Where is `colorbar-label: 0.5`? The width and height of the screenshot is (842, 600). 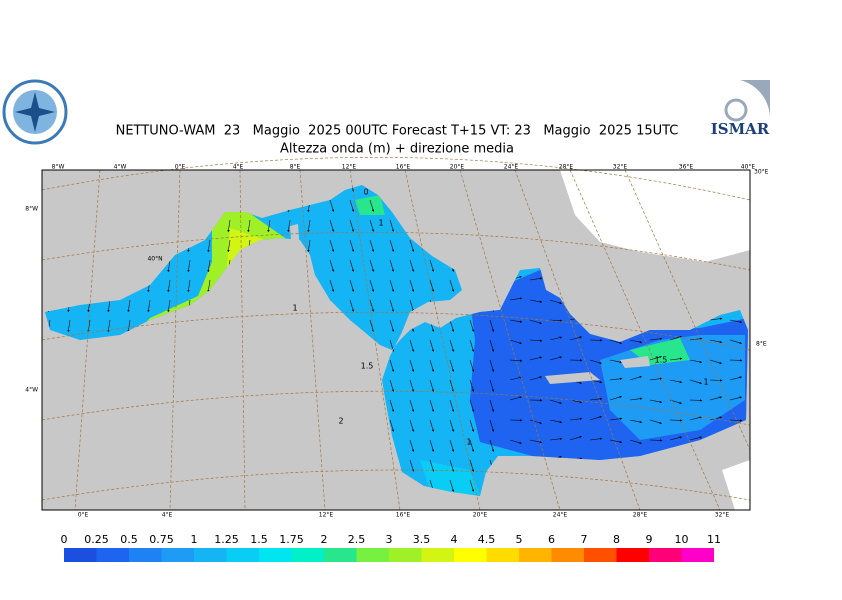 colorbar-label: 0.5 is located at coordinates (129, 539).